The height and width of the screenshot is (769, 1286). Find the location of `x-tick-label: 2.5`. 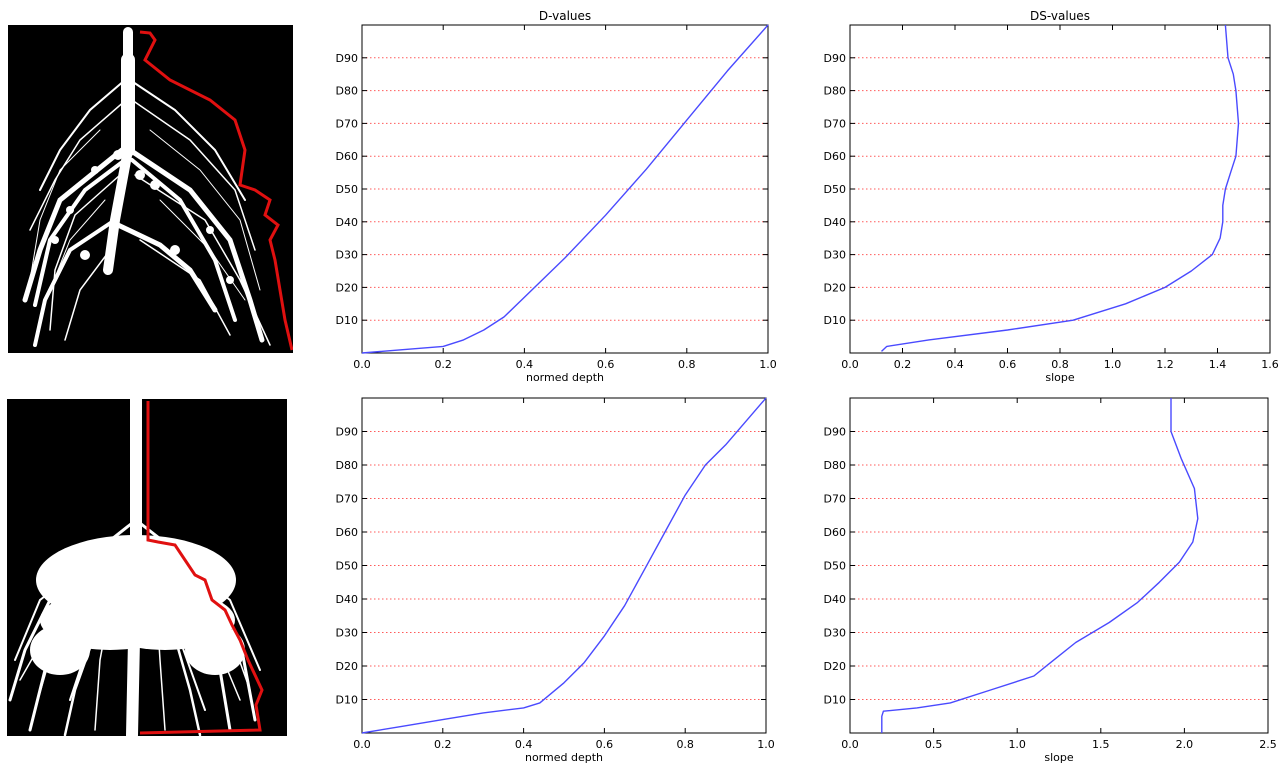

x-tick-label: 2.5 is located at coordinates (1268, 744).